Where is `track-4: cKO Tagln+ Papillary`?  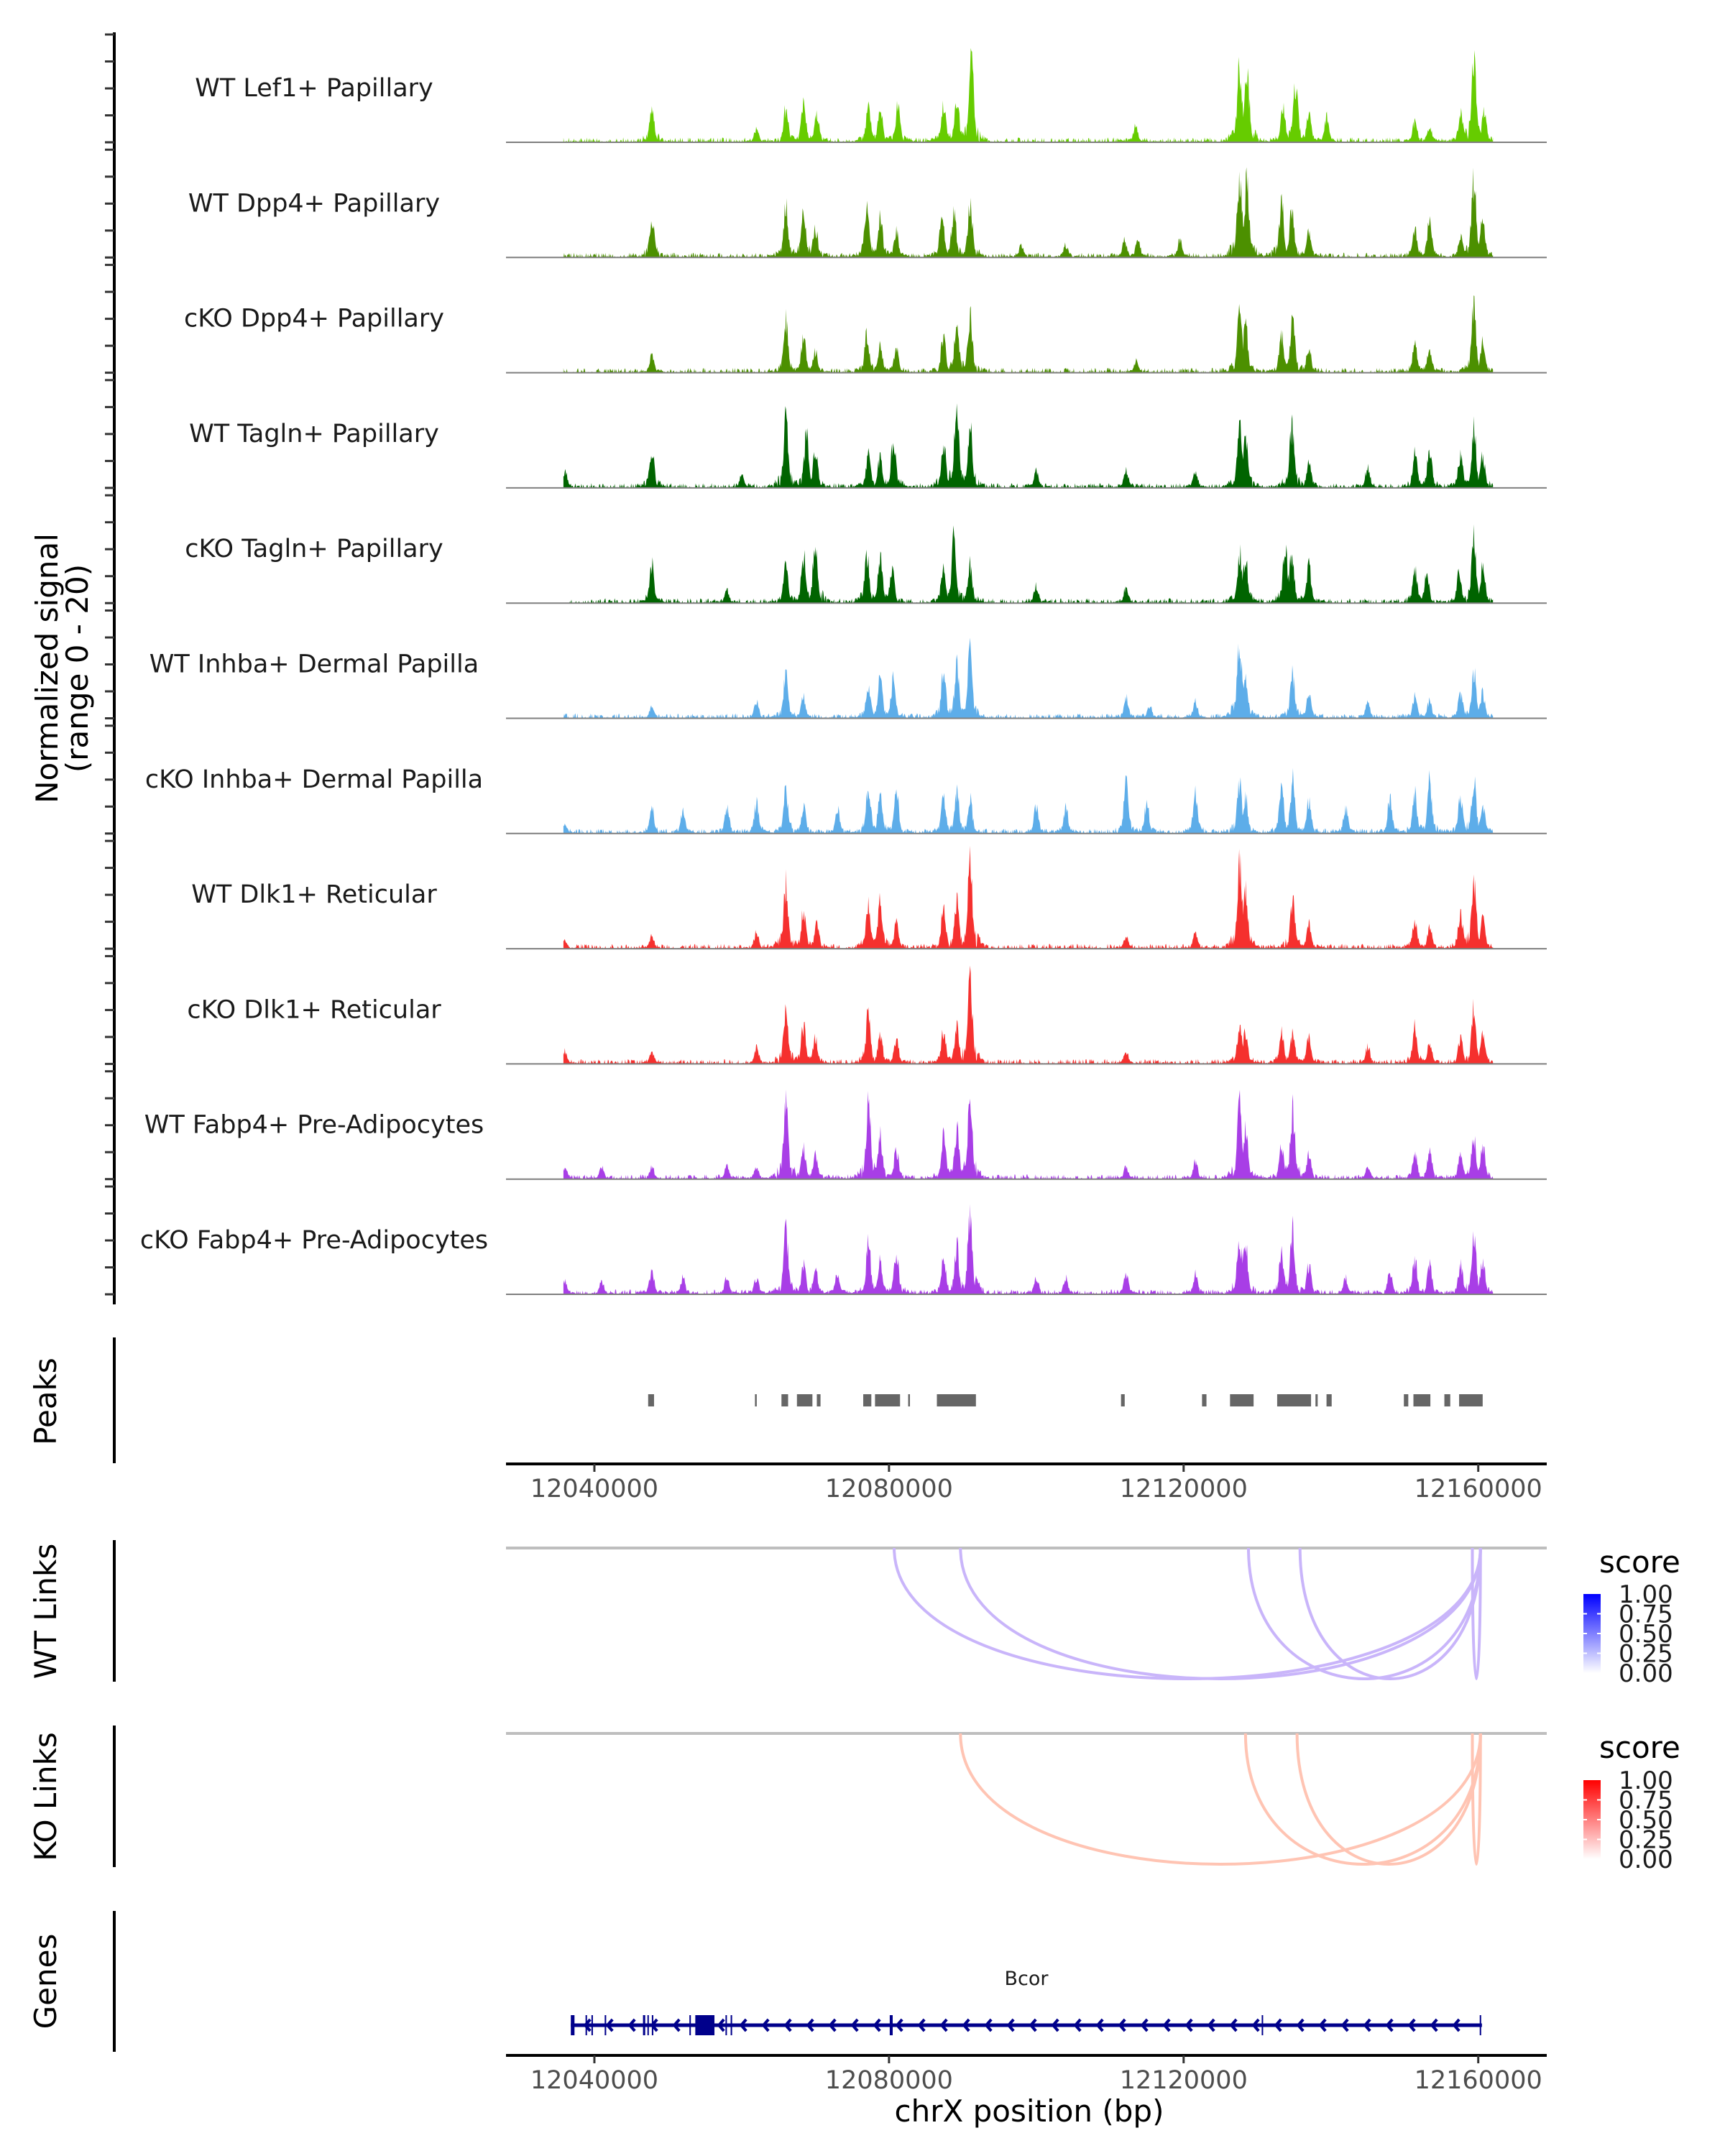 track-4: cKO Tagln+ Papillary is located at coordinates (826, 549).